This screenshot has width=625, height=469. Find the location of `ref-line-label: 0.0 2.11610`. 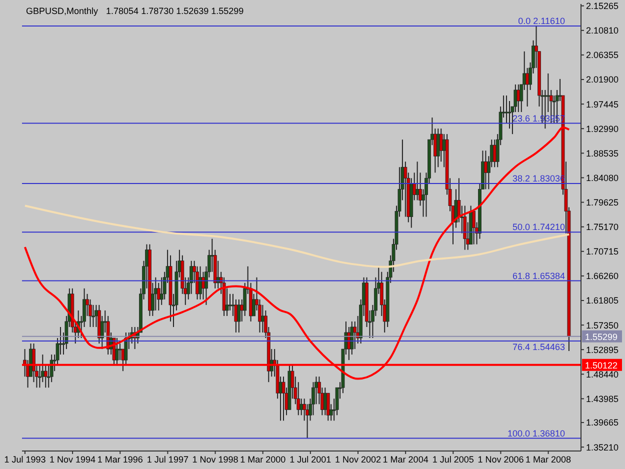

ref-line-label: 0.0 2.11610 is located at coordinates (541, 21).